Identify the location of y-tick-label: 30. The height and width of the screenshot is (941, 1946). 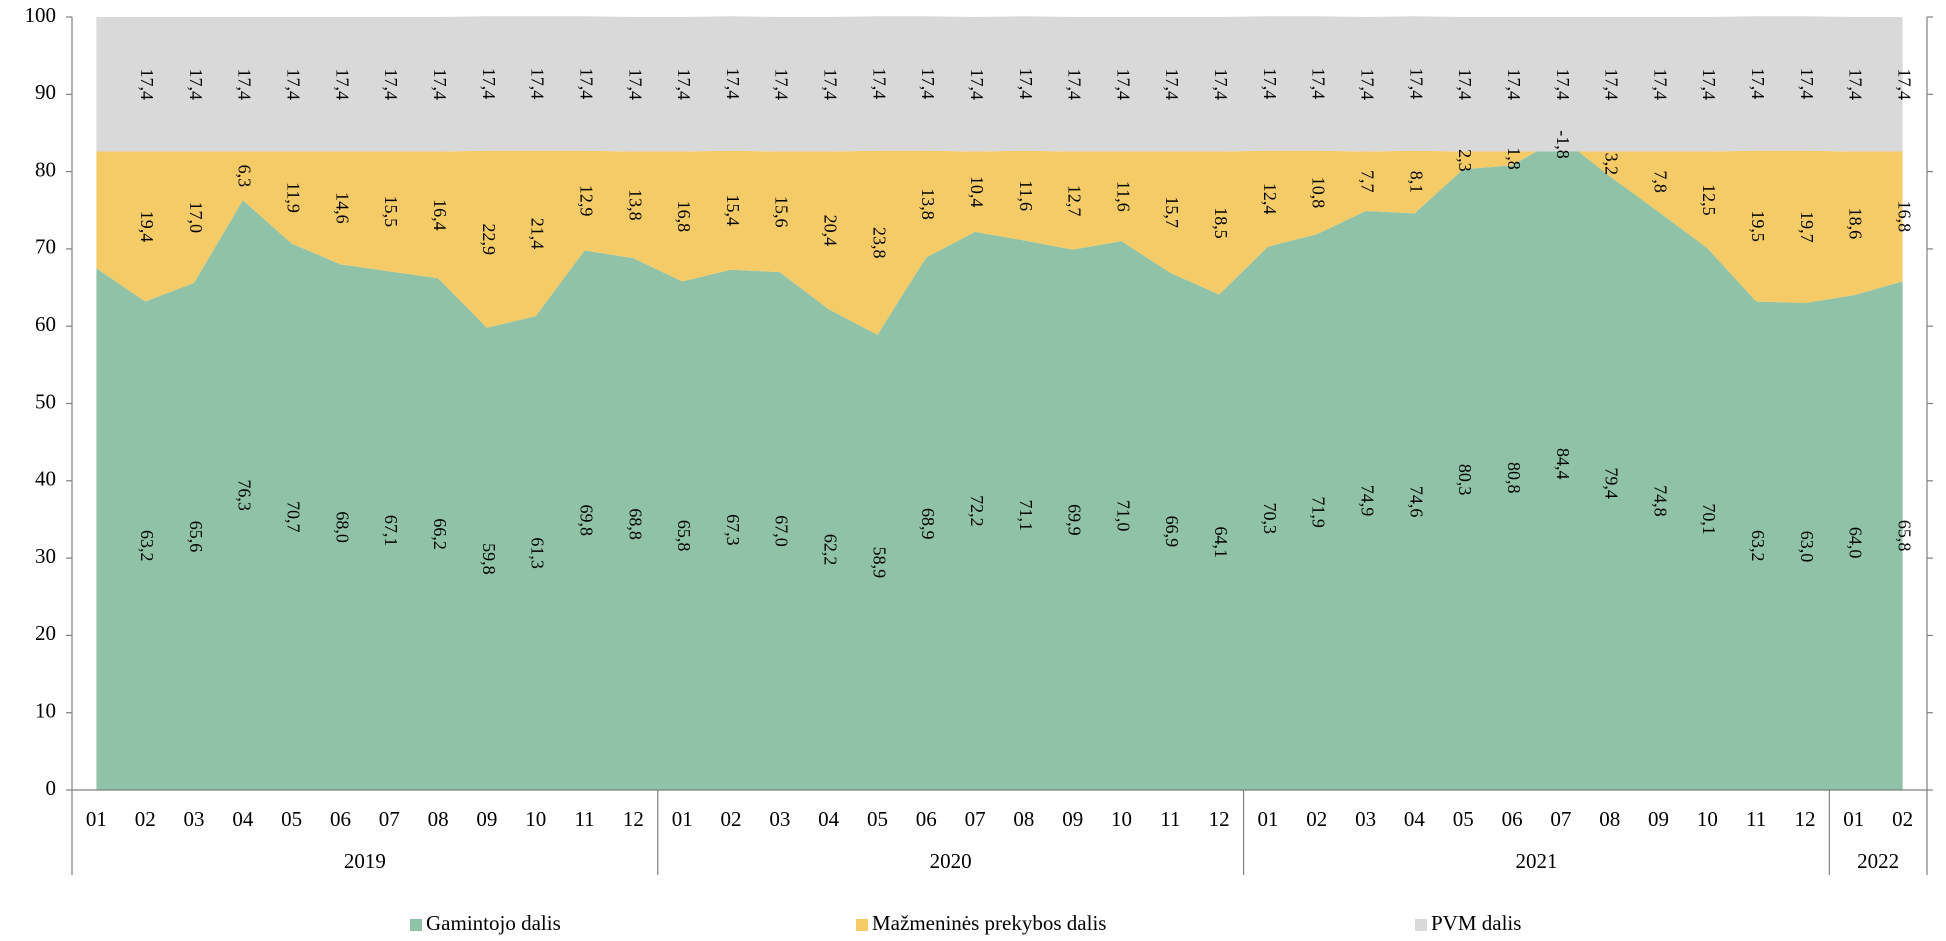
(45, 556).